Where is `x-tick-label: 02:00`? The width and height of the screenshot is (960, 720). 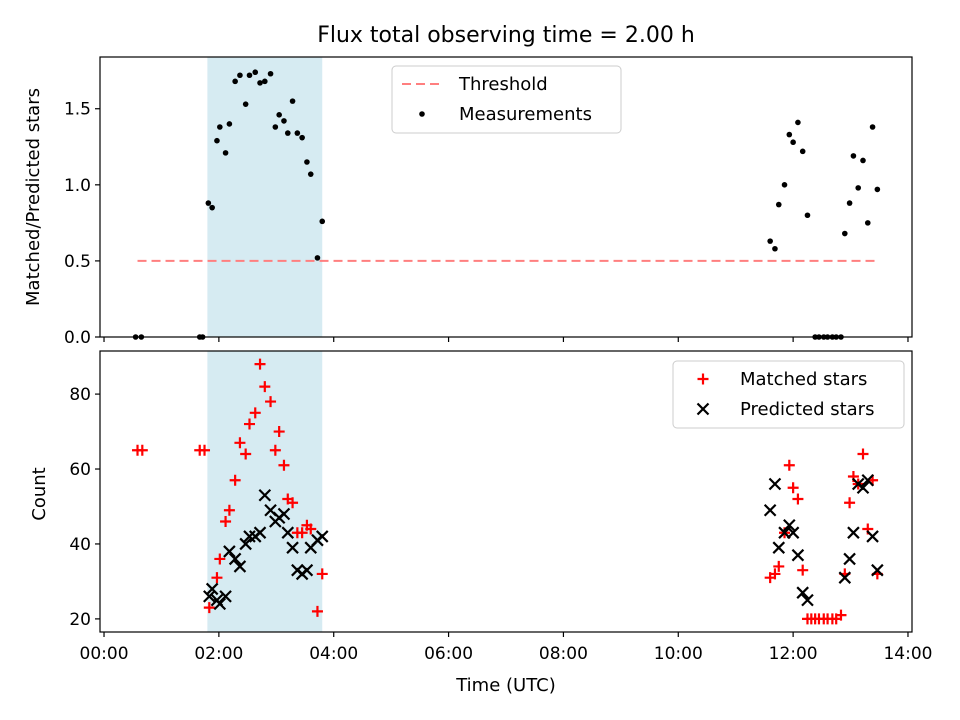 x-tick-label: 02:00 is located at coordinates (218, 654).